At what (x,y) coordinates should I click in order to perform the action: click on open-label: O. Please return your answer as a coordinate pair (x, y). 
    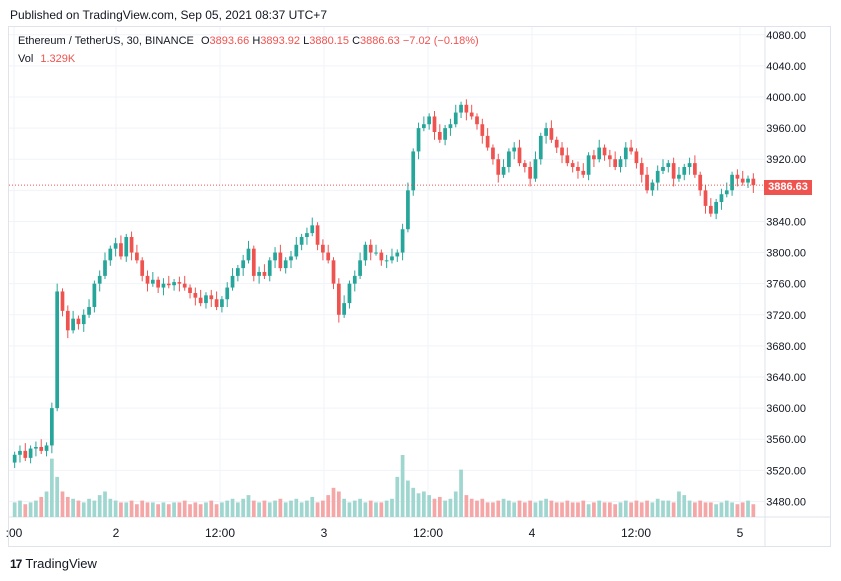
    Looking at the image, I should click on (205, 41).